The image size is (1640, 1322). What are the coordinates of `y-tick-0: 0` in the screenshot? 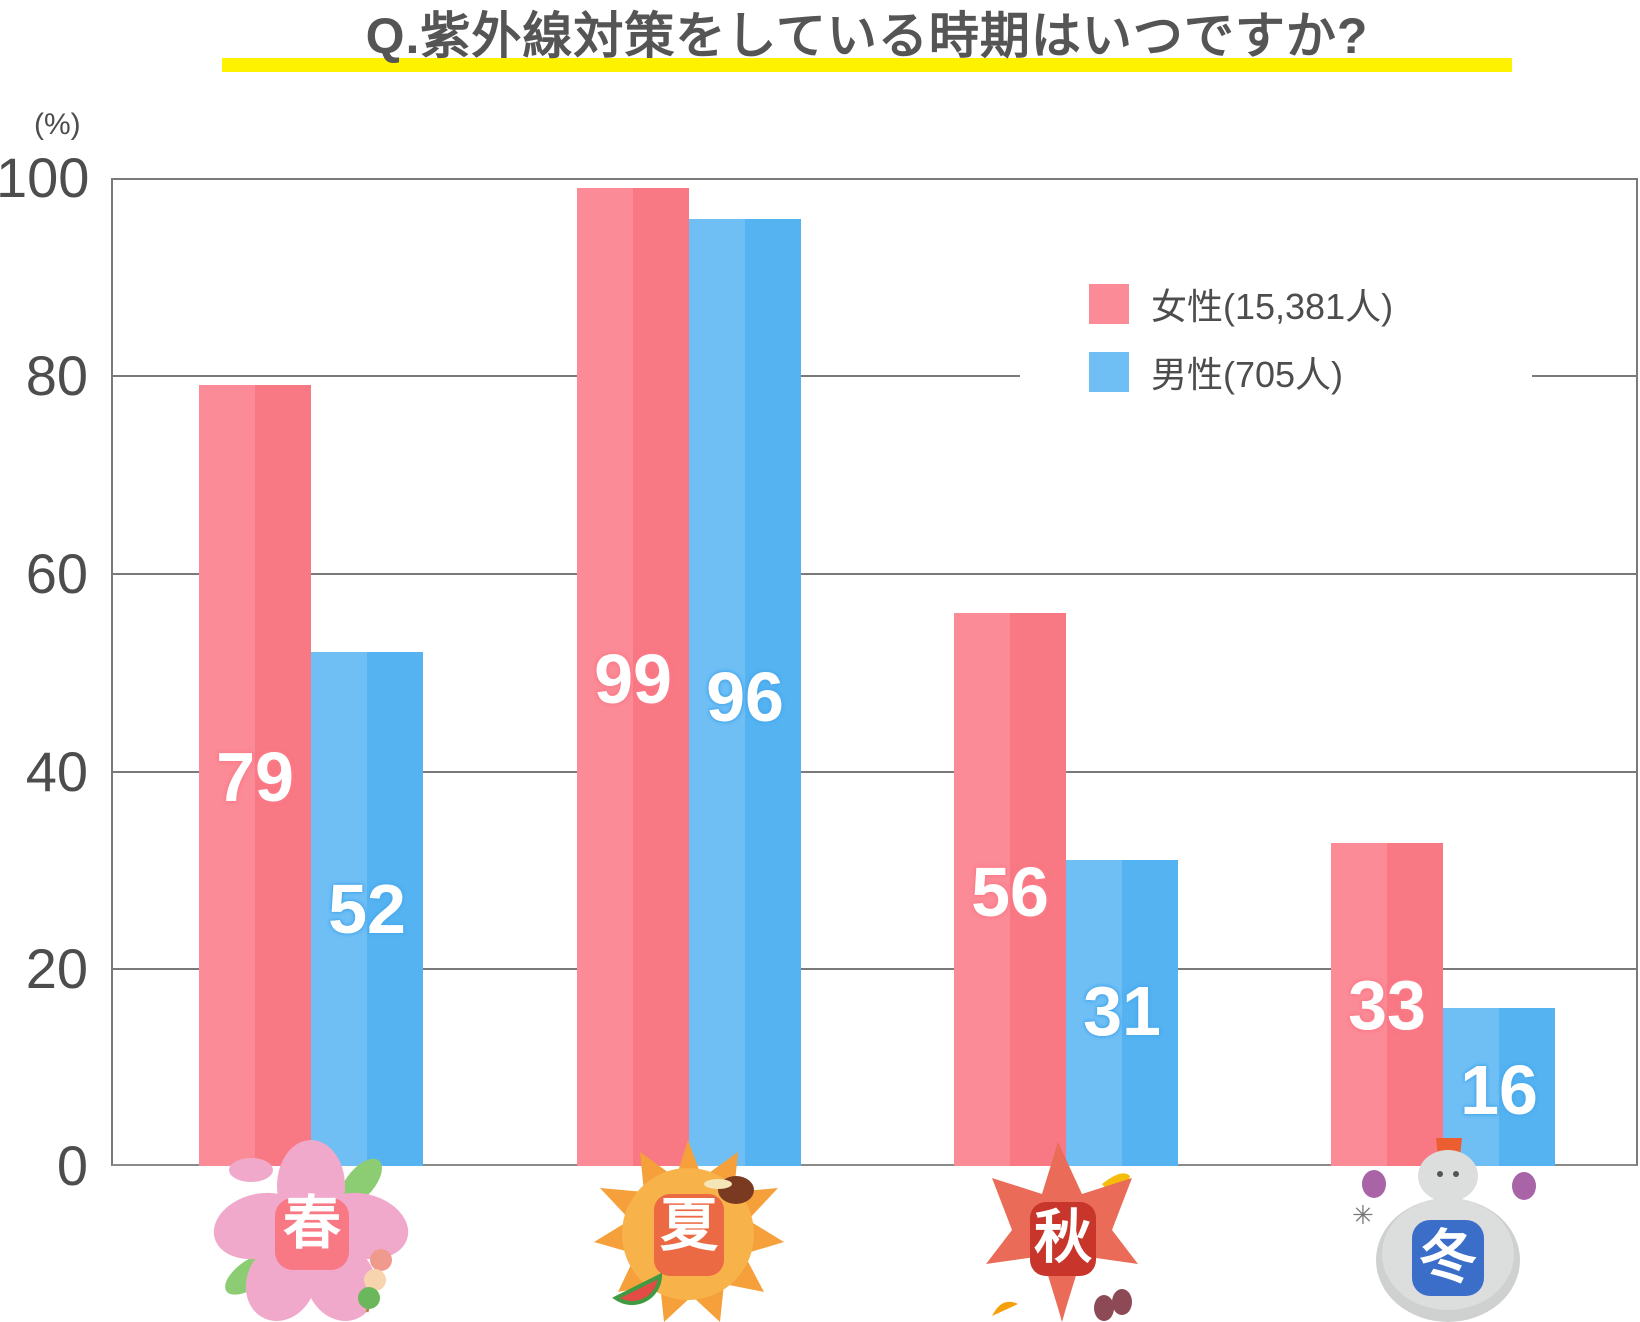 It's located at (72, 1165).